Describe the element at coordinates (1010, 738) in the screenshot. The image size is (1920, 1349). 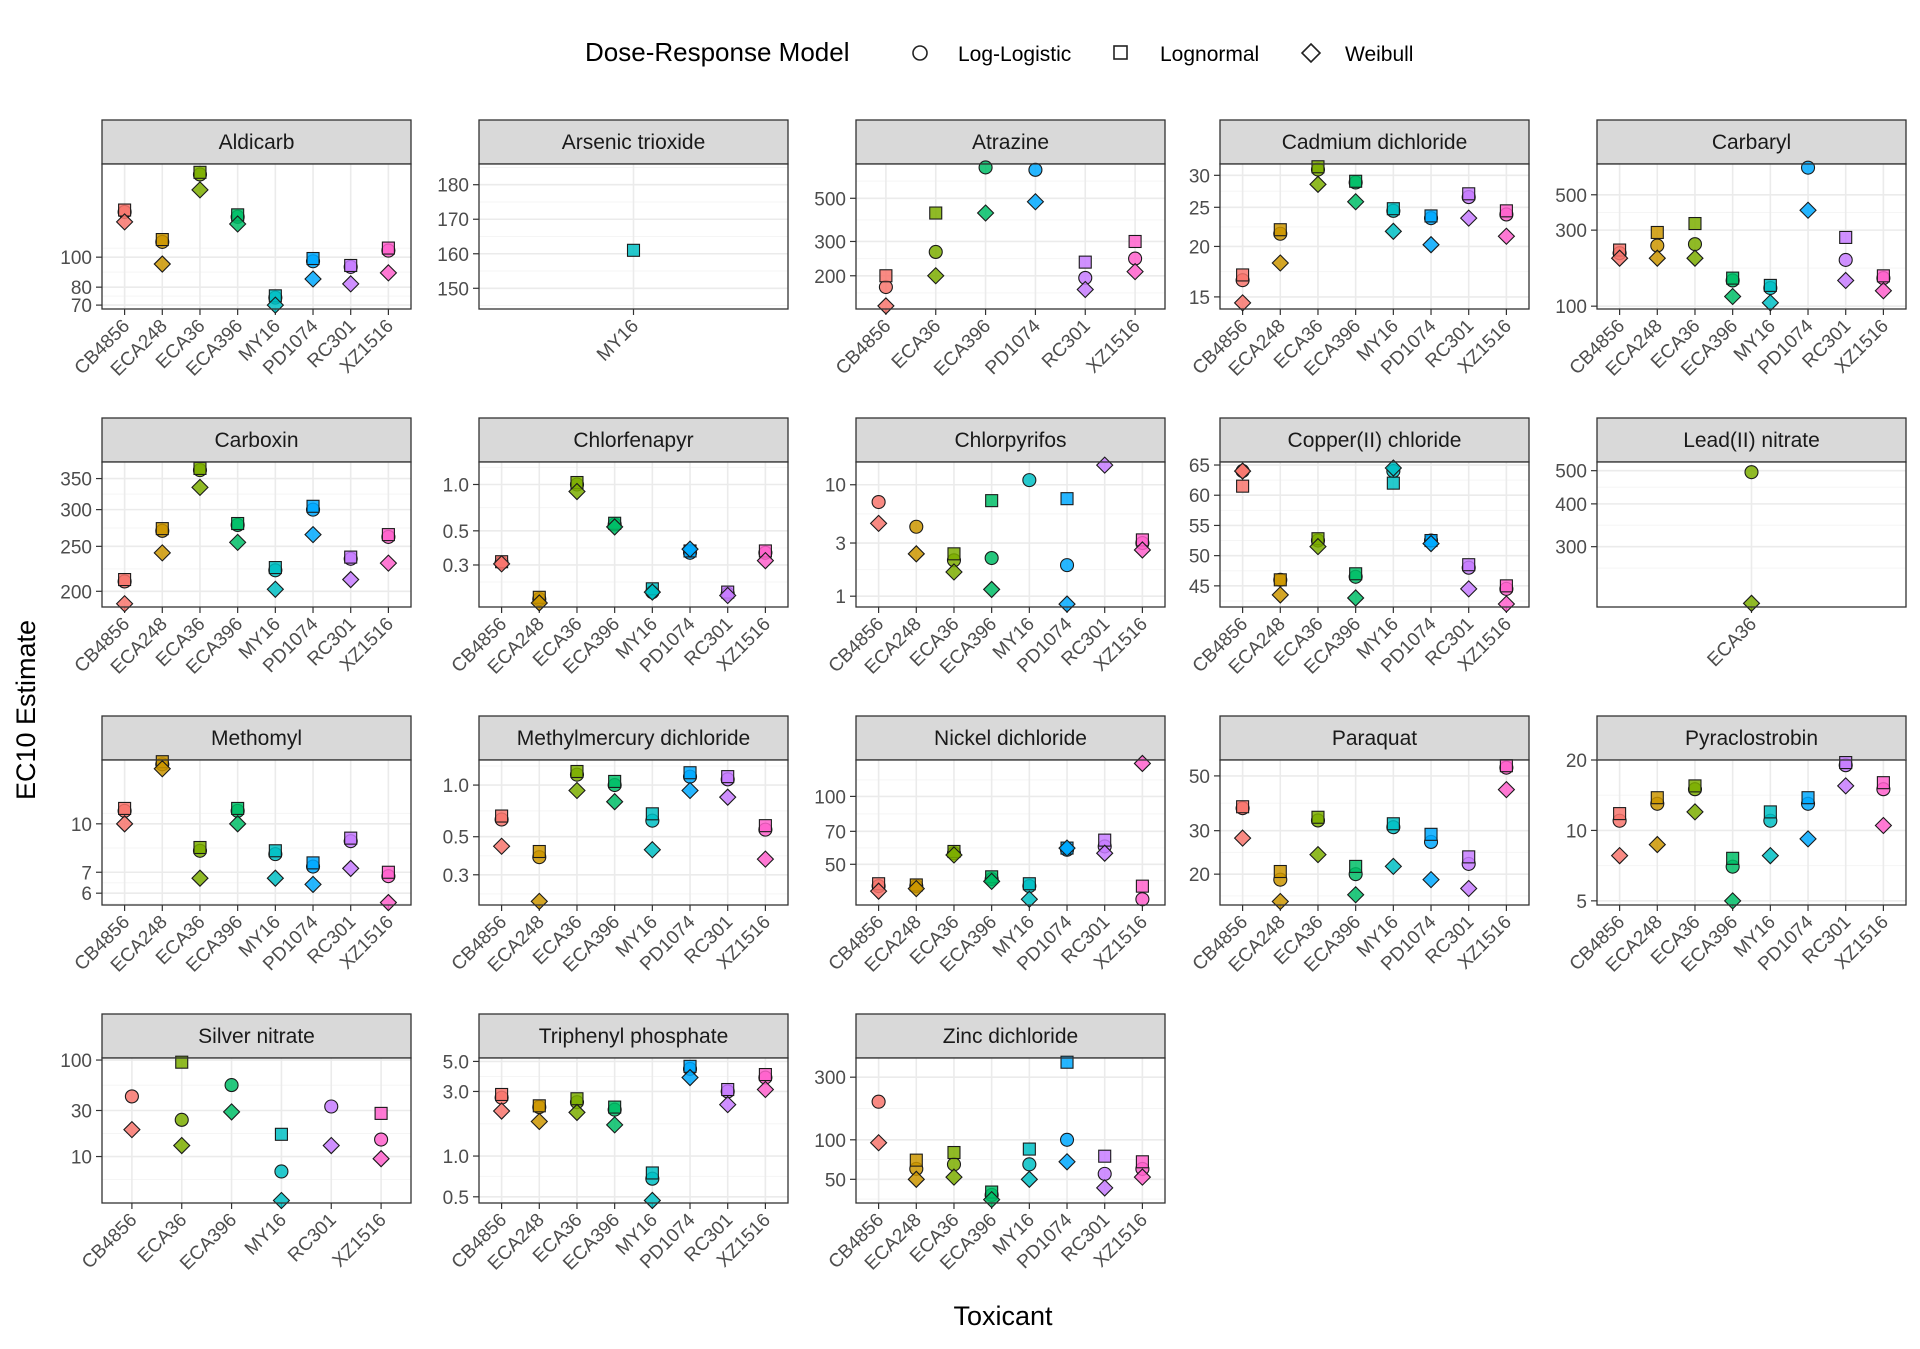
I see `panel-title: Nickel dichloride` at that location.